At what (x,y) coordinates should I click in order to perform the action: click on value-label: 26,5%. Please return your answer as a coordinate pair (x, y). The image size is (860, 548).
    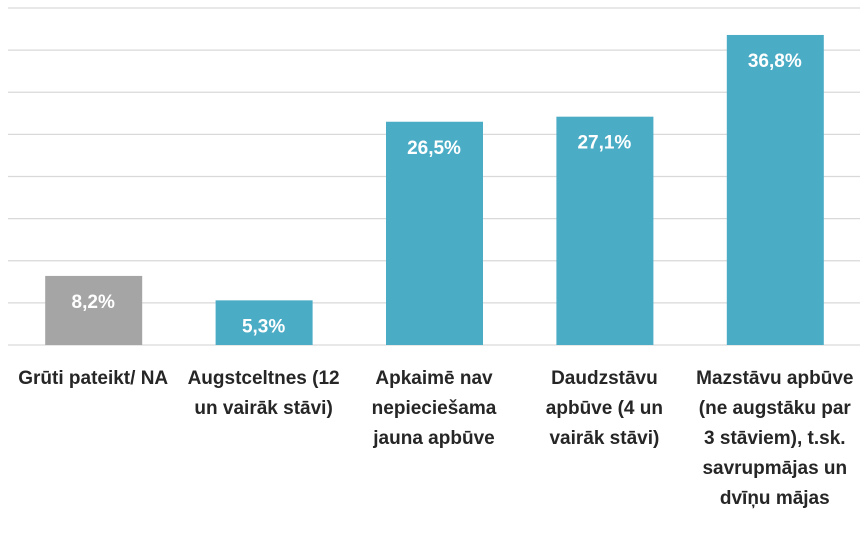
    Looking at the image, I should click on (434, 148).